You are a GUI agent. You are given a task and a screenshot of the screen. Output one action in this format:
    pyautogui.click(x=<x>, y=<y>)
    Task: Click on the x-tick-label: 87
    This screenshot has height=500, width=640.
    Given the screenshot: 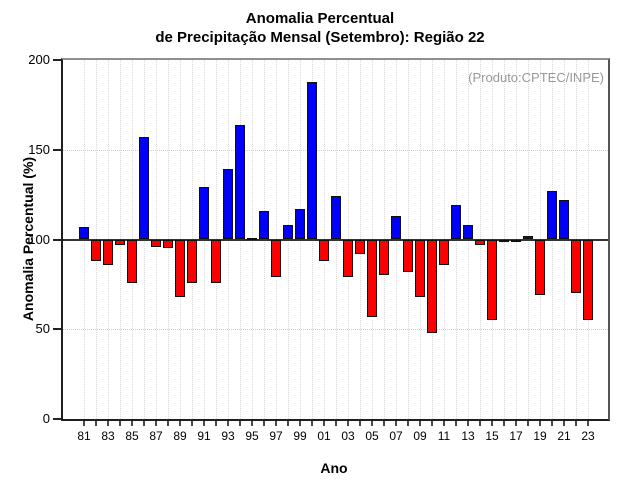 What is the action you would take?
    pyautogui.click(x=156, y=436)
    